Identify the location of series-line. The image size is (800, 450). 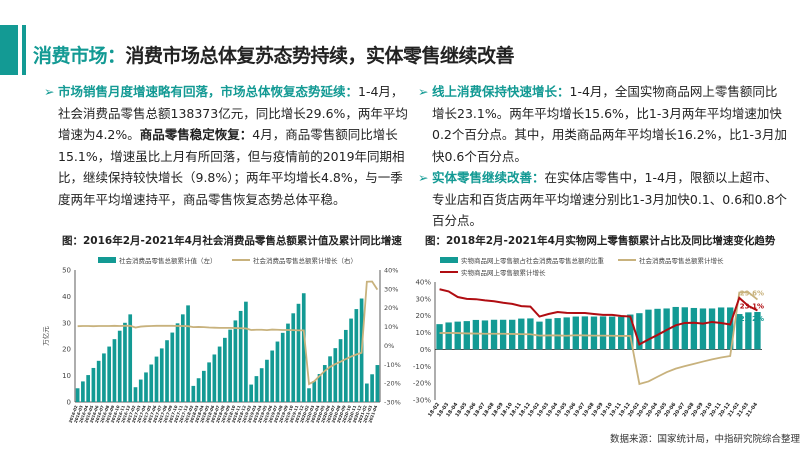
(599, 338).